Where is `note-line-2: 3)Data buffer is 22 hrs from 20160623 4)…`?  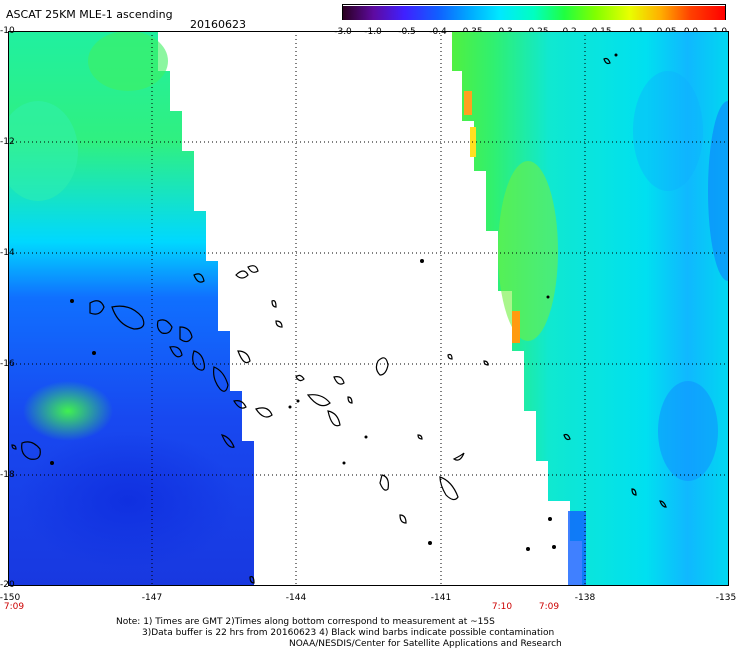 note-line-2: 3)Data buffer is 22 hrs from 20160623 4)… is located at coordinates (348, 633).